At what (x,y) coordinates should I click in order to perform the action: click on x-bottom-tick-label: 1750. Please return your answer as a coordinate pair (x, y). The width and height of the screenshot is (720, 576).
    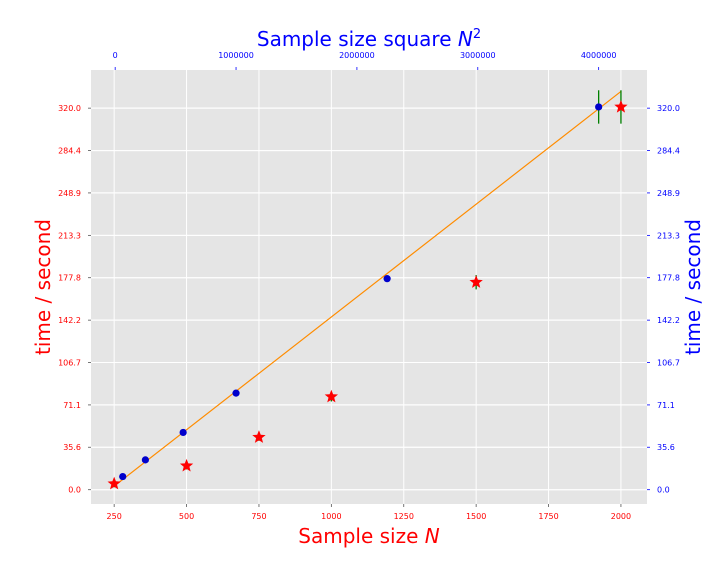
    Looking at the image, I should click on (548, 516).